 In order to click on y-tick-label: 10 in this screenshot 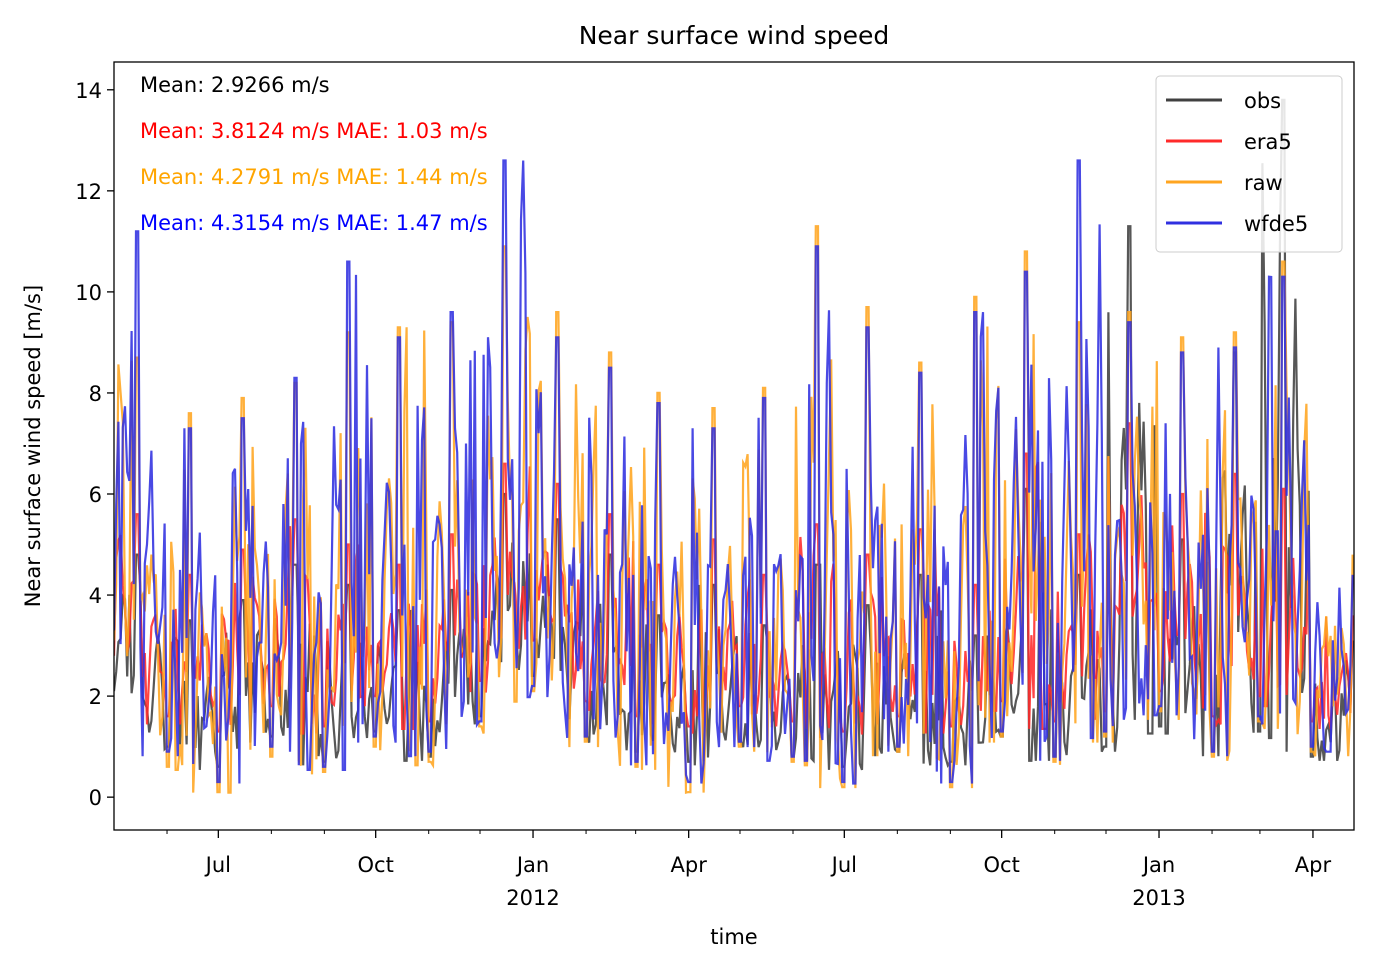, I will do `click(88, 293)`.